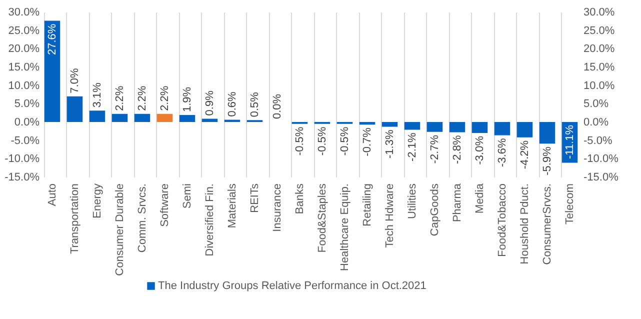 The width and height of the screenshot is (641, 319). What do you see at coordinates (142, 218) in the screenshot?
I see `x-tick-label: Comm. Srvcs.` at bounding box center [142, 218].